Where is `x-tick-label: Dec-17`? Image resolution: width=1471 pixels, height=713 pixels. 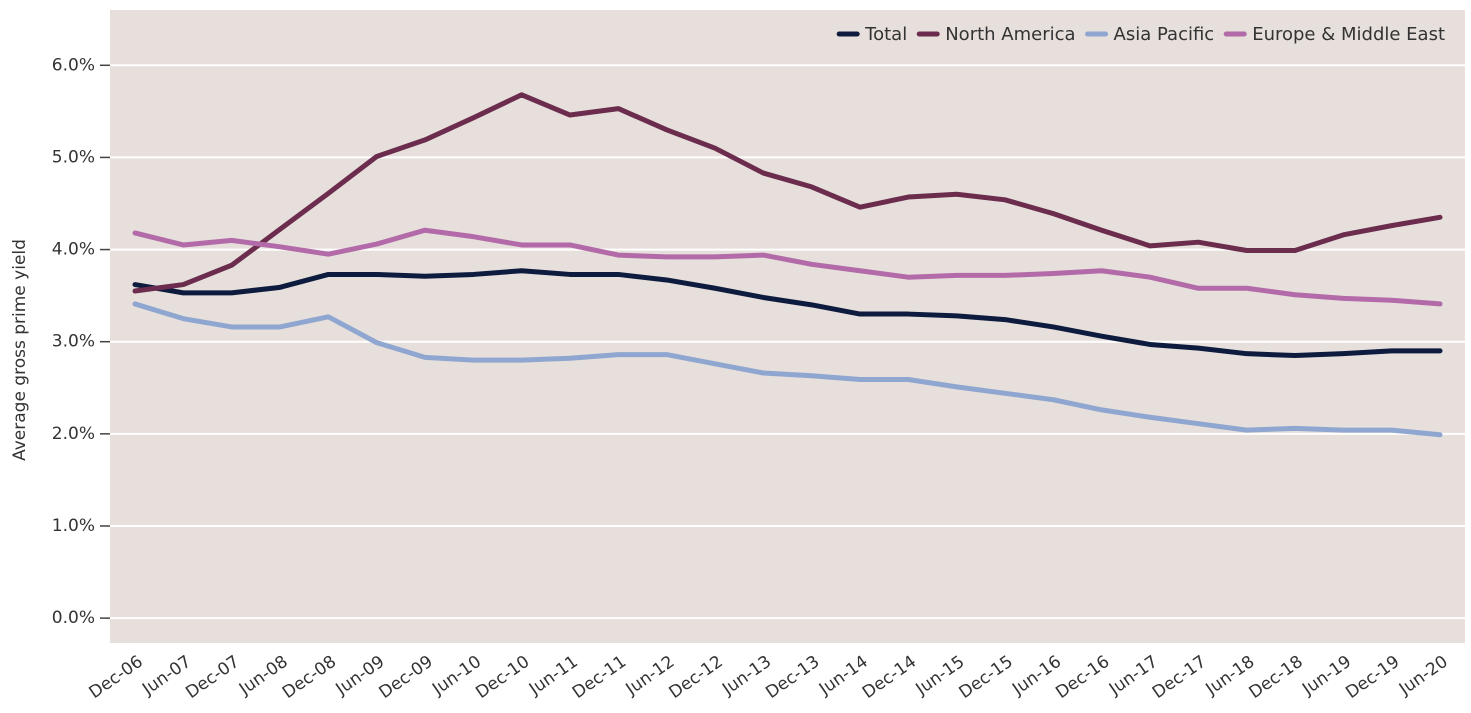 x-tick-label: Dec-17 is located at coordinates (1179, 677).